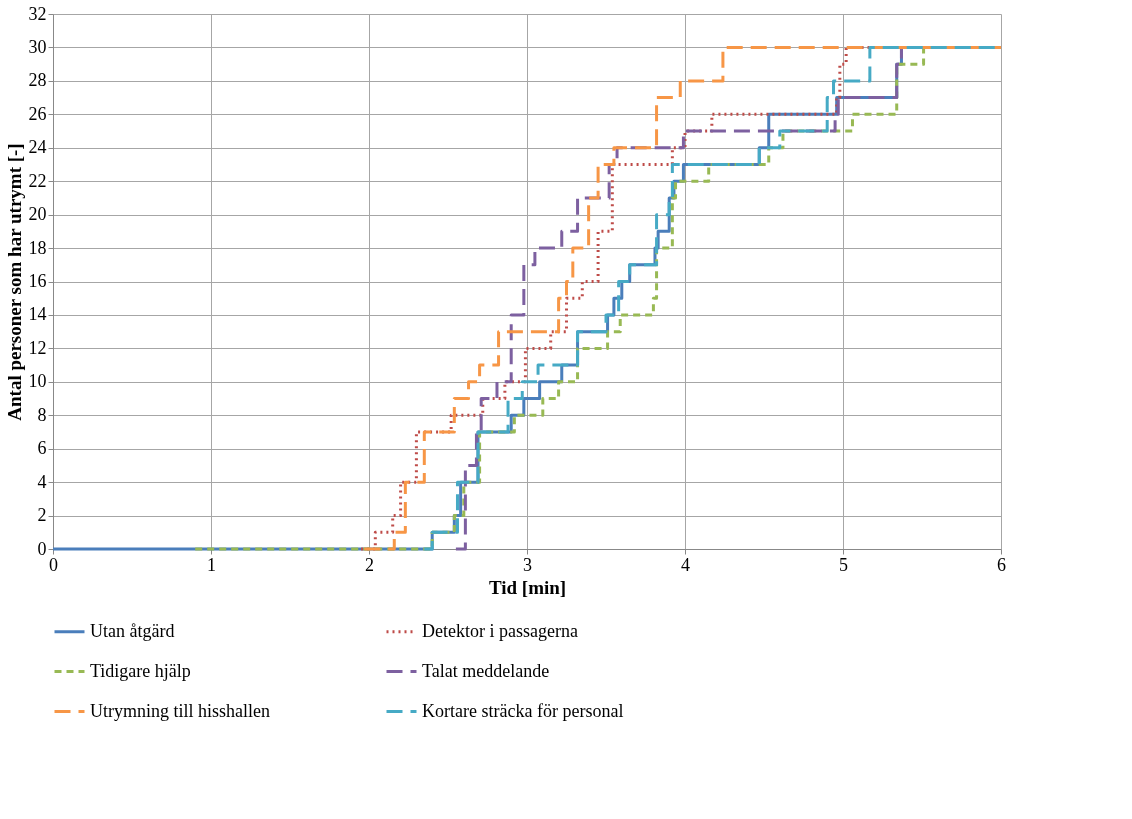 The width and height of the screenshot is (1132, 819). I want to click on y-tick-label: 26, so click(37, 113).